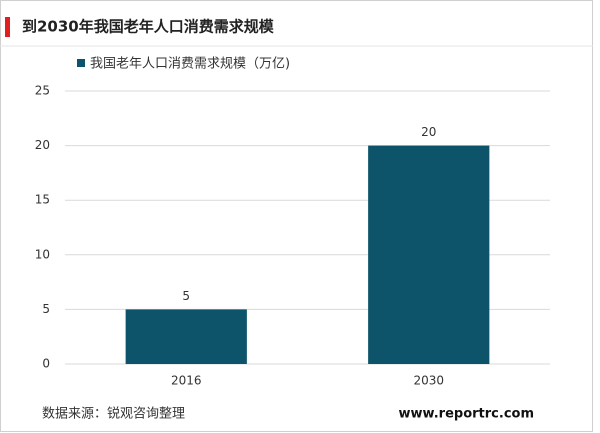 Image resolution: width=600 pixels, height=433 pixels. What do you see at coordinates (186, 381) in the screenshot?
I see `x-tick-label: 2016` at bounding box center [186, 381].